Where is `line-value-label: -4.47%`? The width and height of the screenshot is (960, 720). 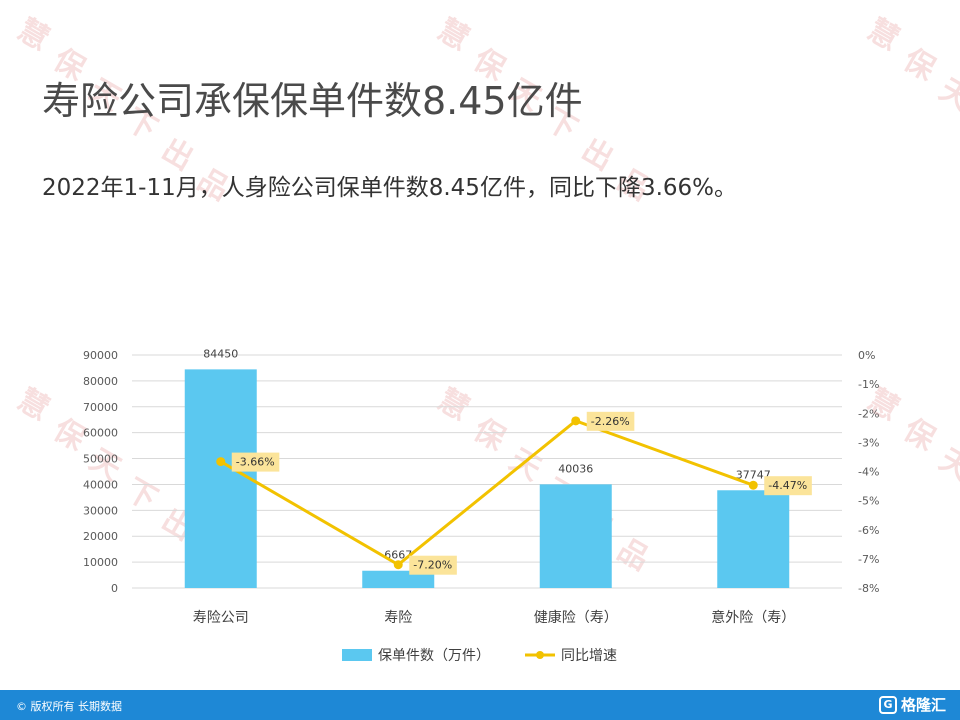 line-value-label: -4.47% is located at coordinates (787, 485).